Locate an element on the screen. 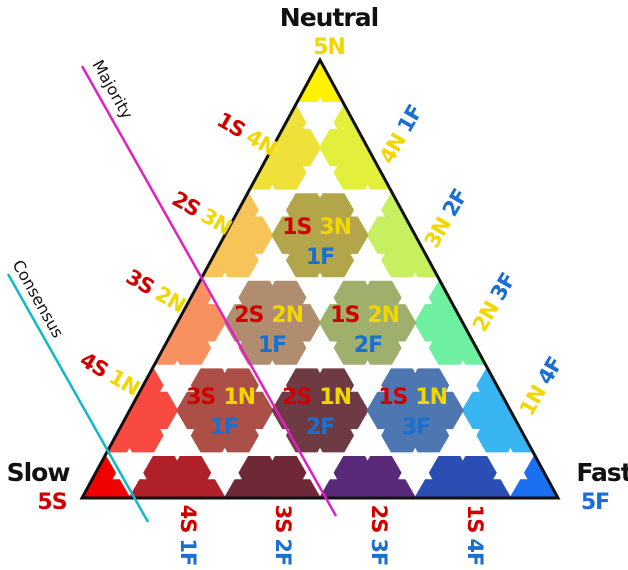 The height and width of the screenshot is (570, 628). slow-code: 5S is located at coordinates (51, 502).